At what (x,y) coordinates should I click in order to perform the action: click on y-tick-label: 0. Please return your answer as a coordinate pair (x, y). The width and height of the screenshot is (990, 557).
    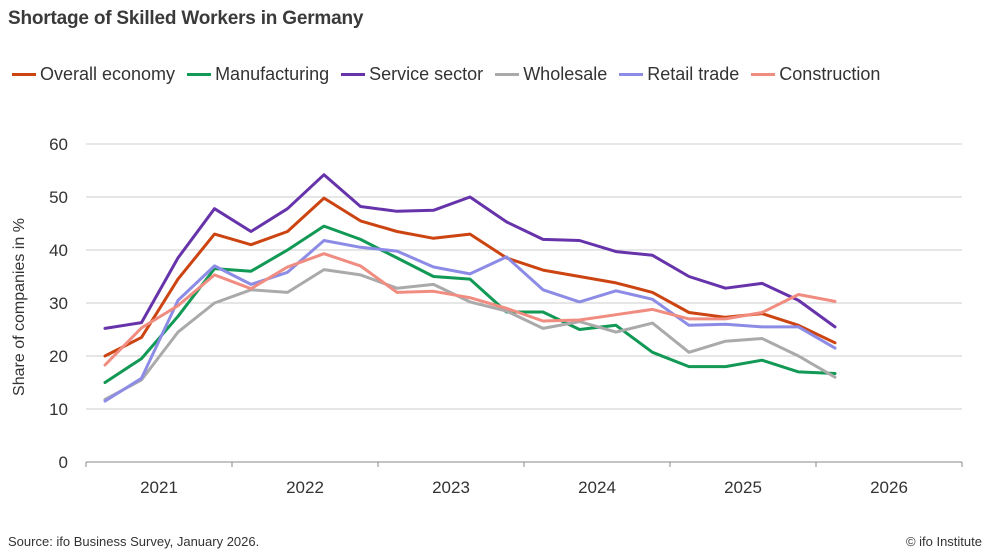
    Looking at the image, I should click on (63, 462).